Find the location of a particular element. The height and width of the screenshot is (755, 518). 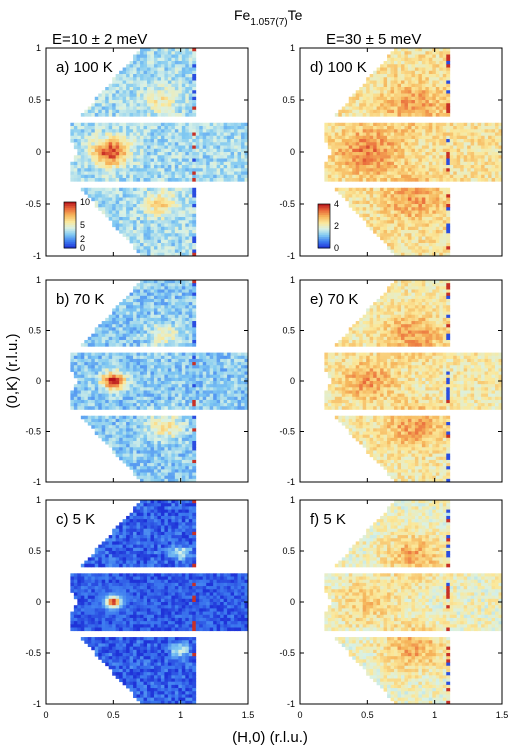

colorbar: 4 2 0 is located at coordinates (328, 226).